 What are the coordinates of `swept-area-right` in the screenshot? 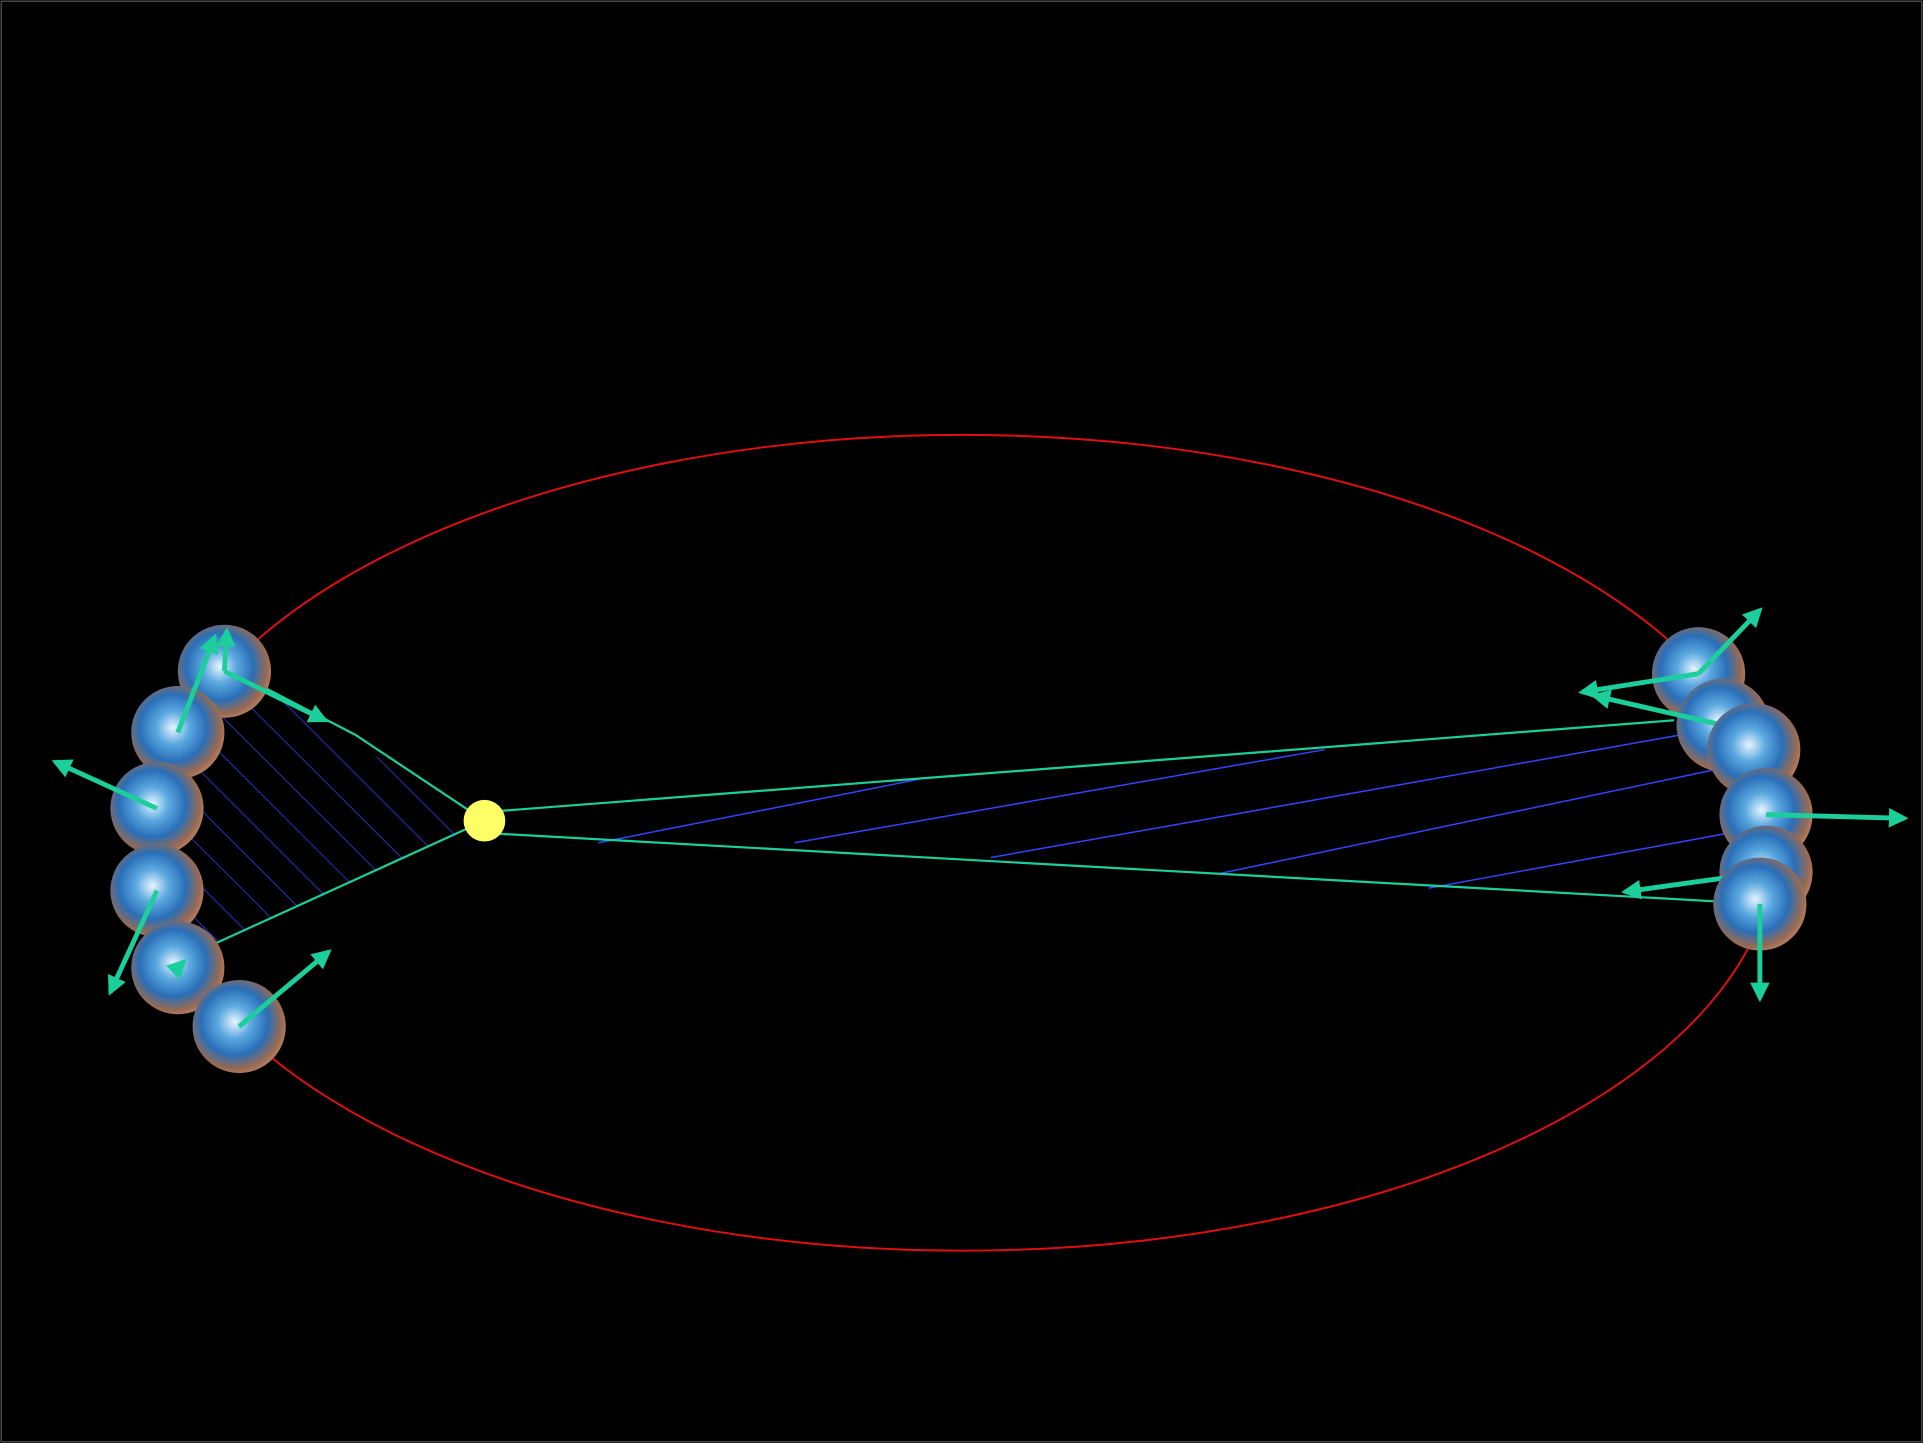 It's located at (1164, 811).